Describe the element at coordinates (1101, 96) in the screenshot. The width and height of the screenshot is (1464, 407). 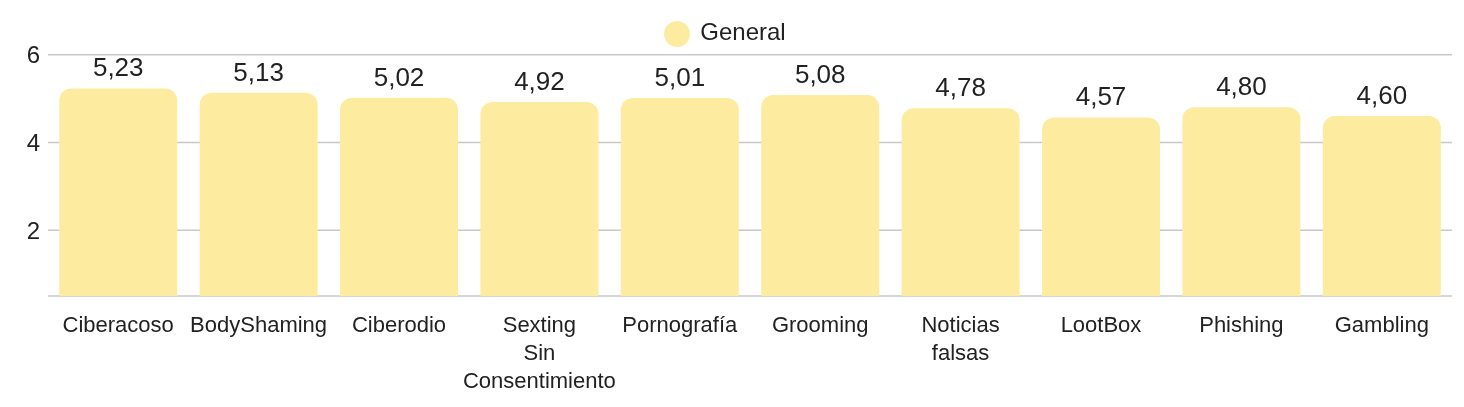
I see `data-label: 4,57` at that location.